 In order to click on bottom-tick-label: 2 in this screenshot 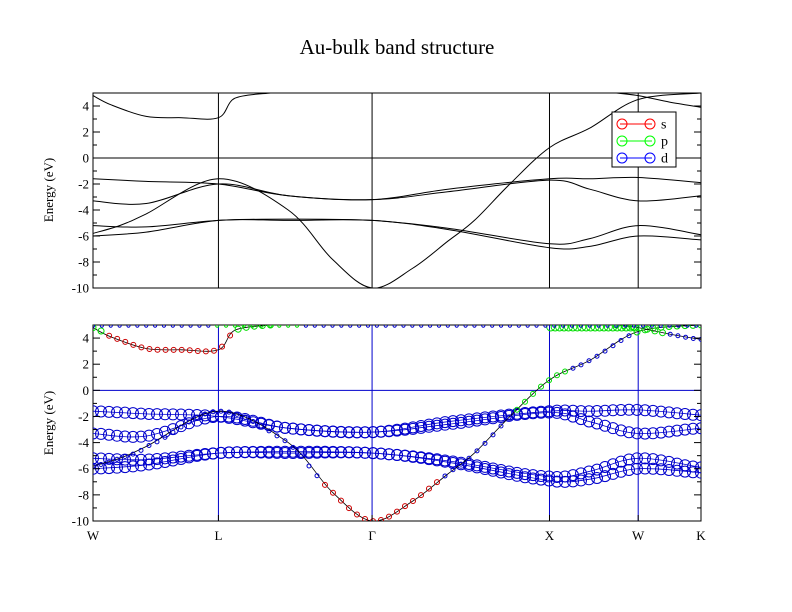, I will do `click(86, 364)`.